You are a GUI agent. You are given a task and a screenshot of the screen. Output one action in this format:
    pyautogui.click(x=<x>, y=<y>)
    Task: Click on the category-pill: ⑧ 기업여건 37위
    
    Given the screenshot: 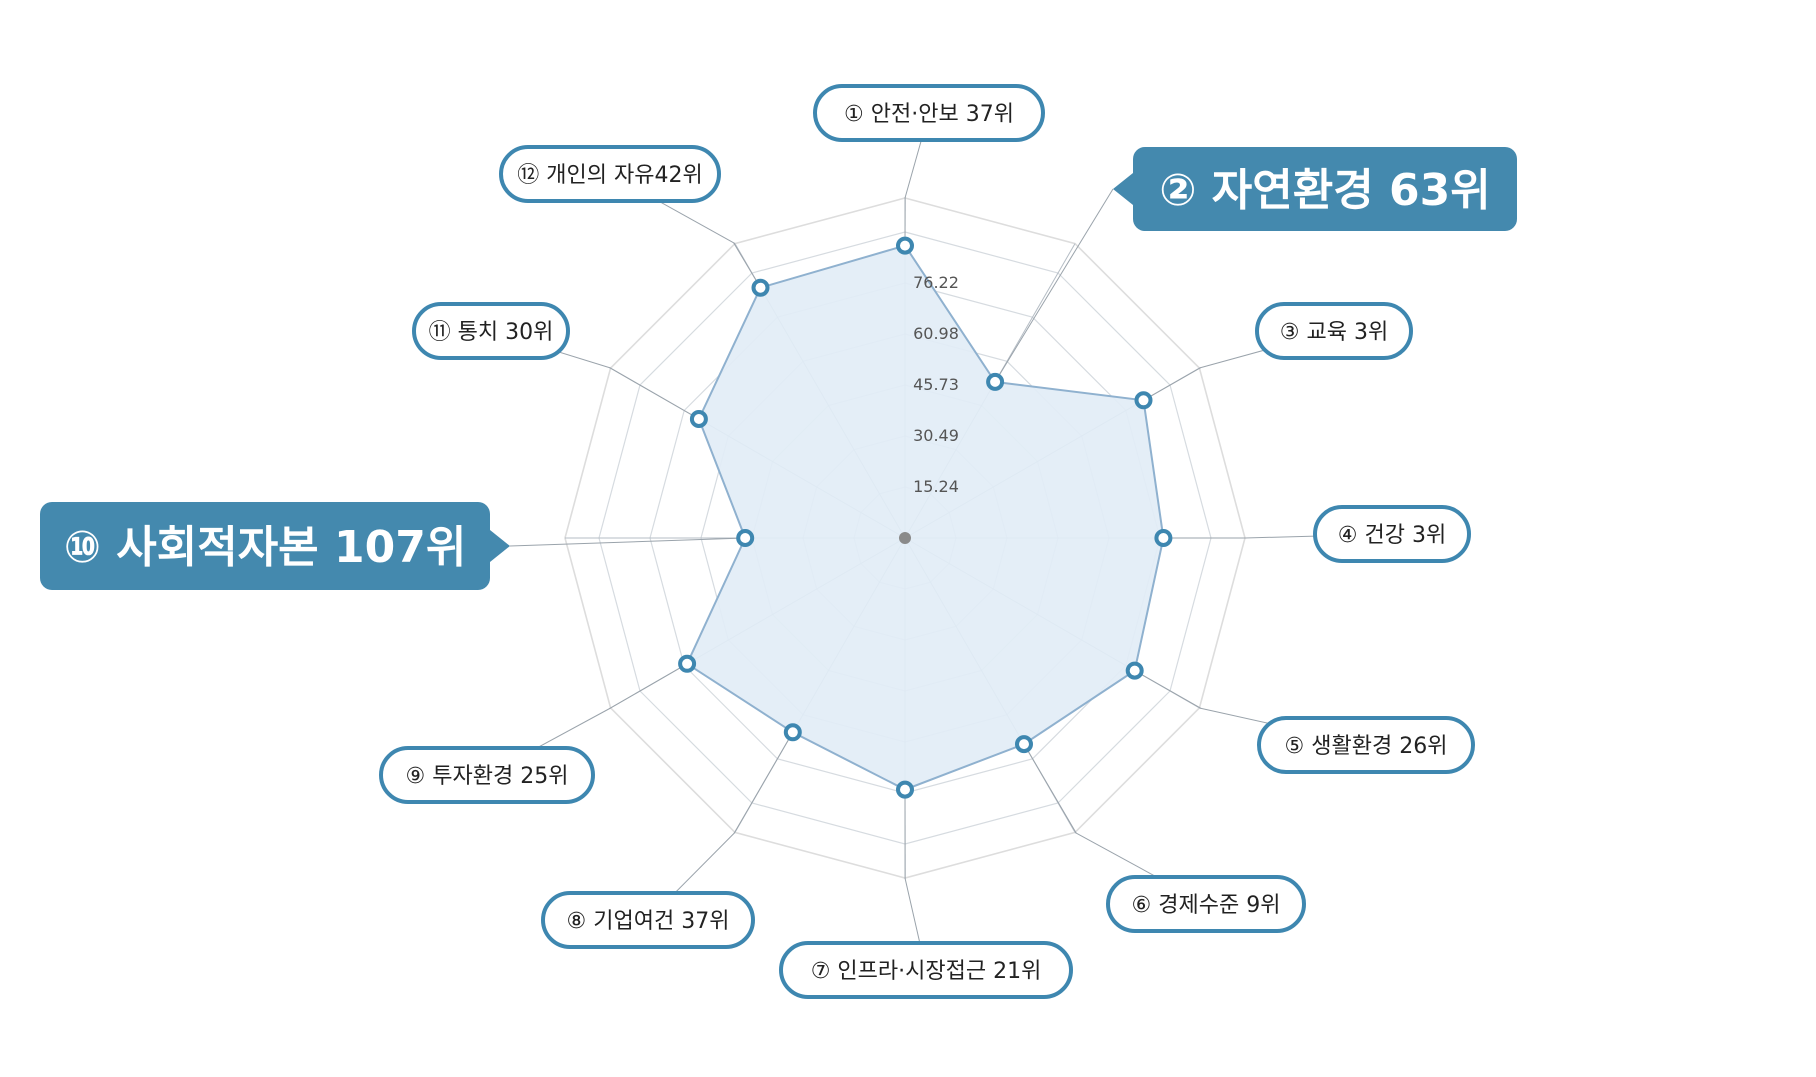 What is the action you would take?
    pyautogui.click(x=648, y=920)
    